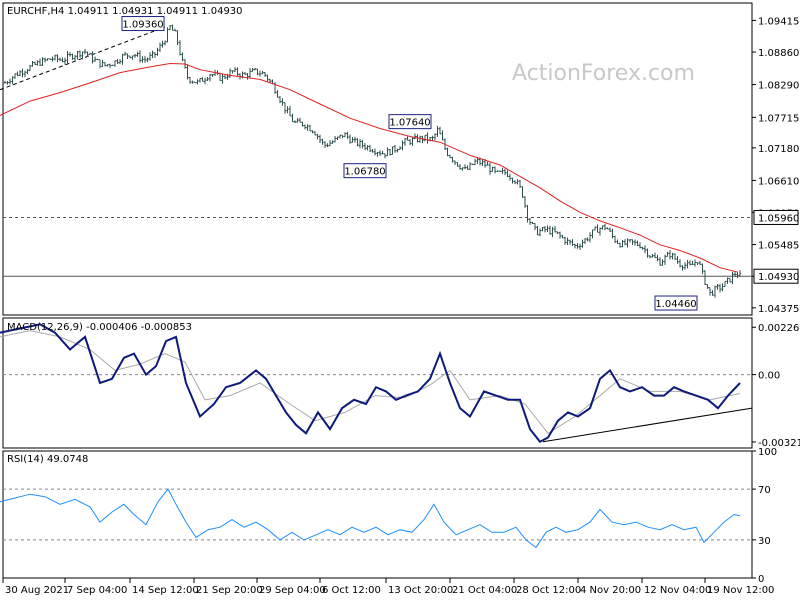 The image size is (800, 600). What do you see at coordinates (37, 590) in the screenshot?
I see `x-tick-label: 30 Aug 2021` at bounding box center [37, 590].